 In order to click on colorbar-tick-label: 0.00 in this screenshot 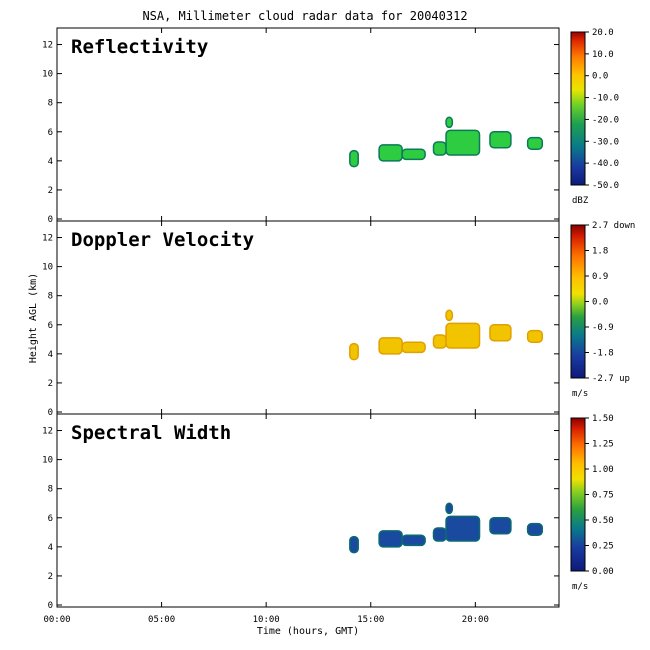, I will do `click(603, 572)`.